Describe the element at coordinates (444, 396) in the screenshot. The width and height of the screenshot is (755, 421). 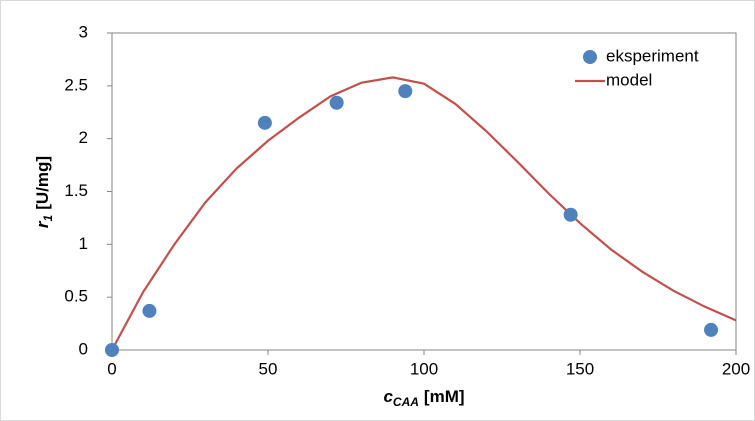
I see `x-unit: [mM]` at that location.